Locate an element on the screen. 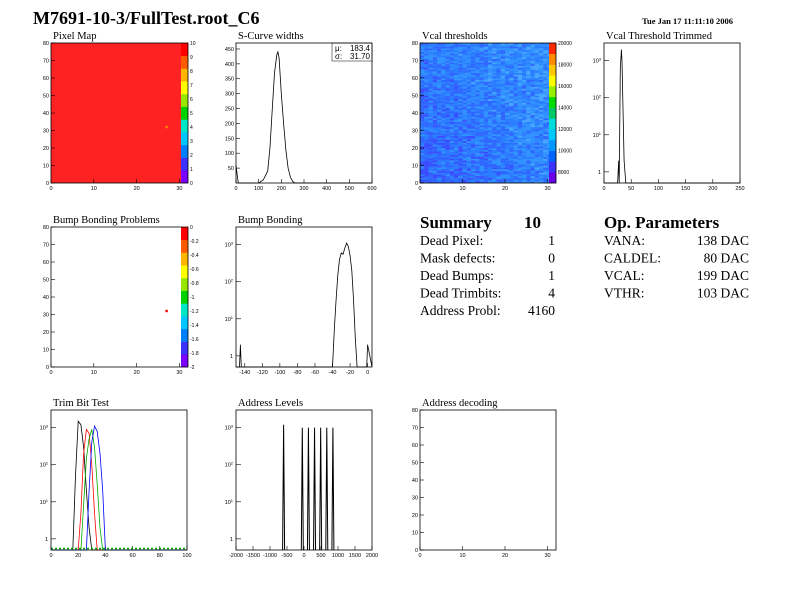  bump-bonding-problems-pixel is located at coordinates (166, 311).